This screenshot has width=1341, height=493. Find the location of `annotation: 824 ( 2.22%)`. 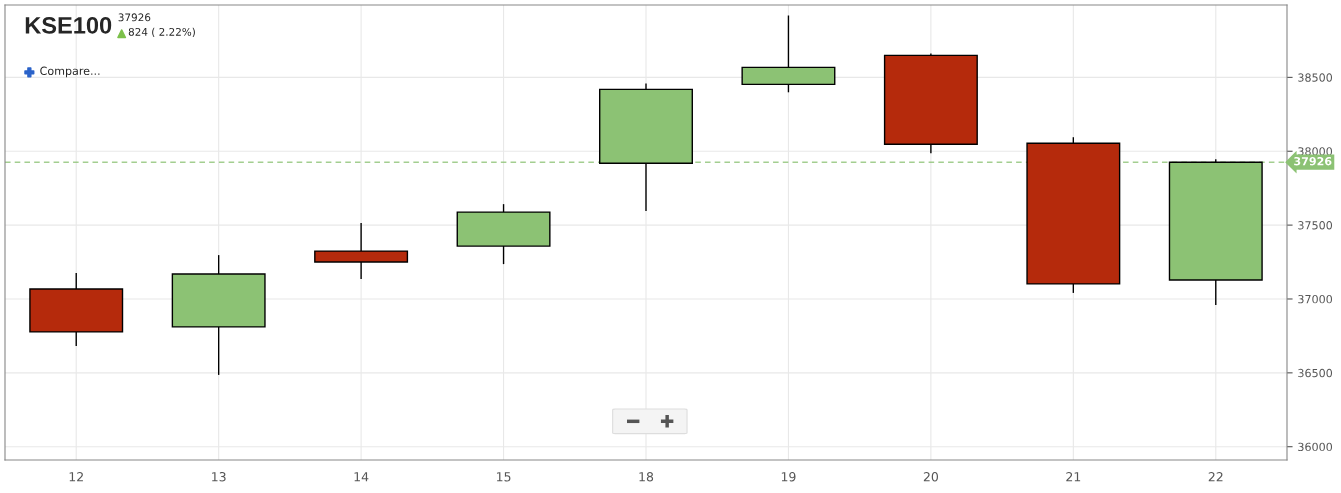

annotation: 824 ( 2.22%) is located at coordinates (161, 32).